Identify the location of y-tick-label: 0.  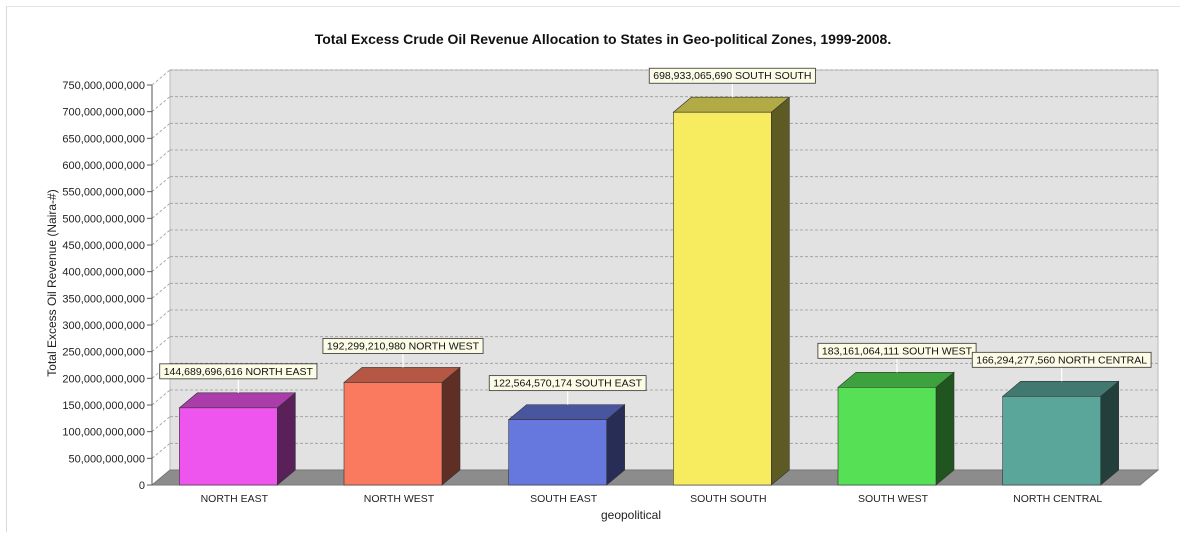
(142, 486).